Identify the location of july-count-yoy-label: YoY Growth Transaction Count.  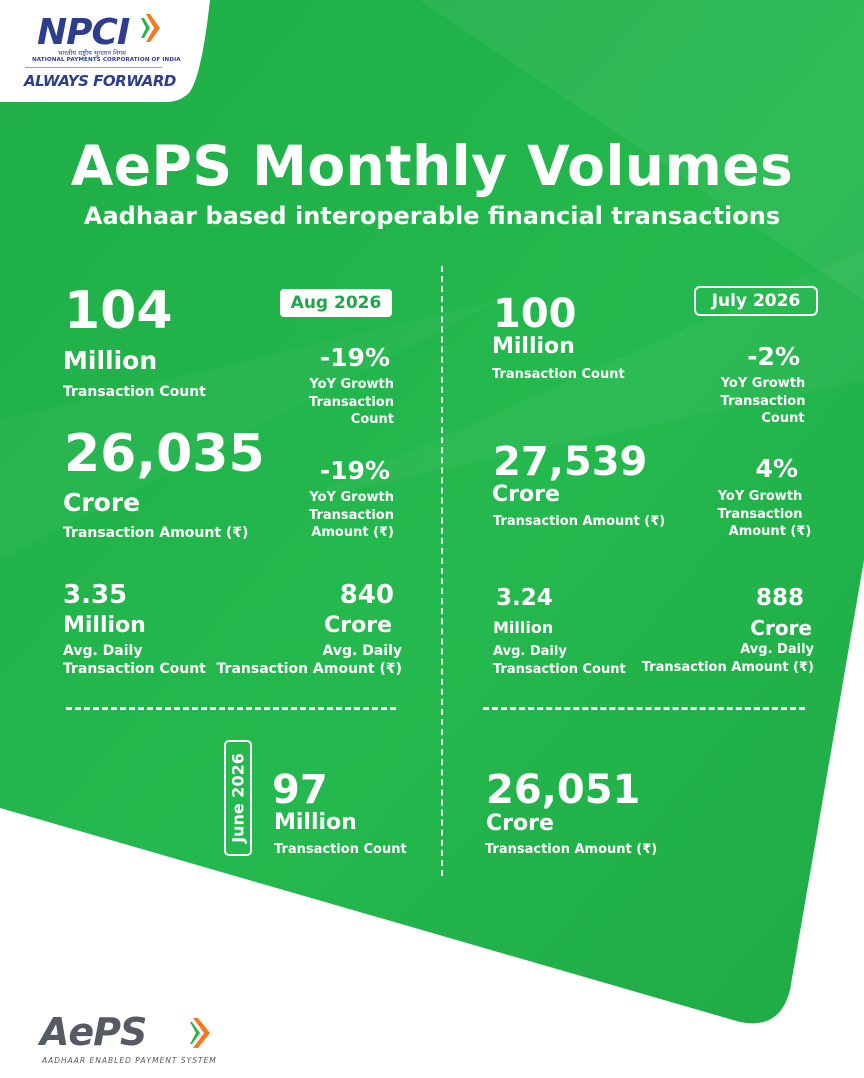
(763, 401).